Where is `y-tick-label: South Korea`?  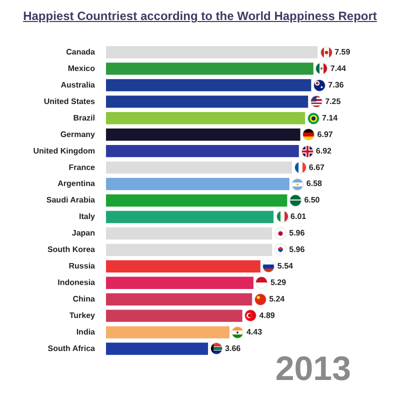 y-tick-label: South Korea is located at coordinates (71, 249).